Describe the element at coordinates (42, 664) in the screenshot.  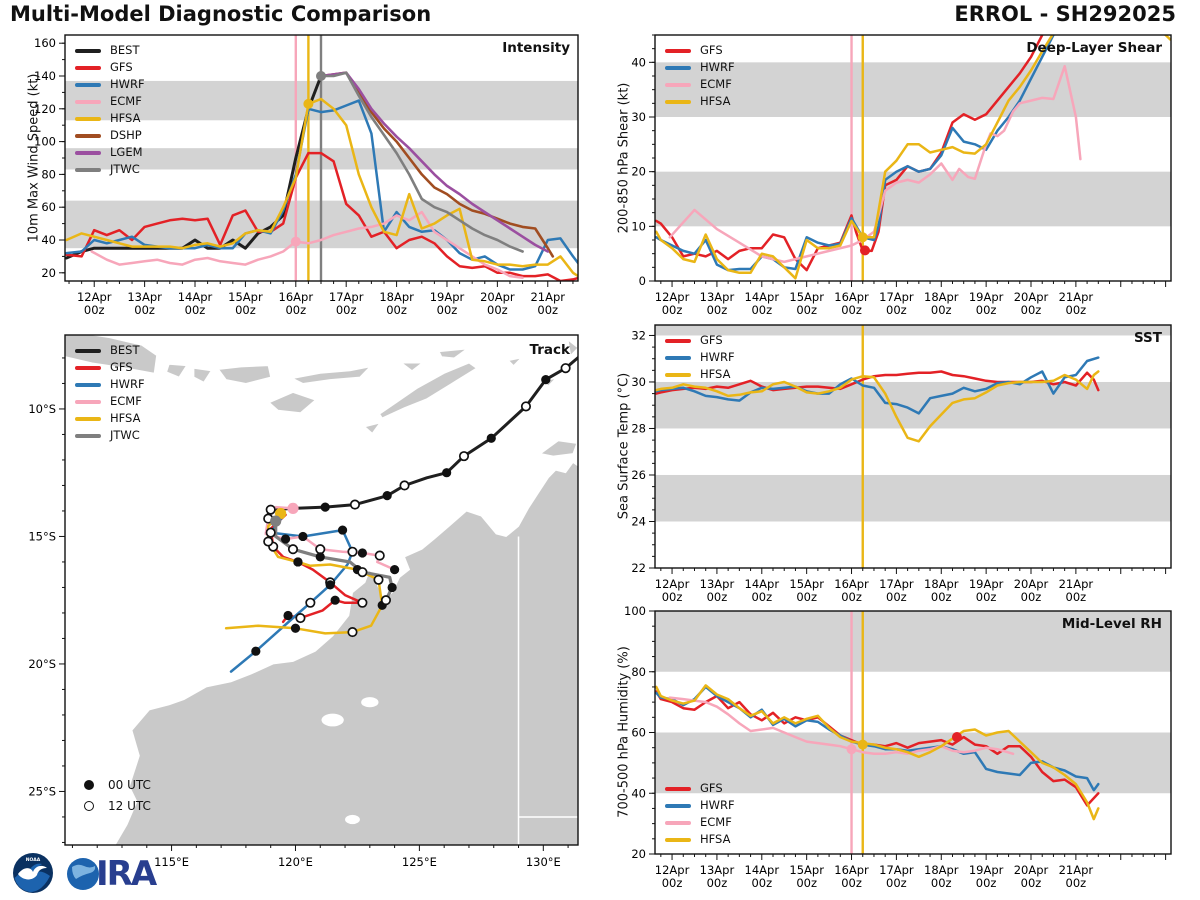
I see `svg-text: 20°S` at that location.